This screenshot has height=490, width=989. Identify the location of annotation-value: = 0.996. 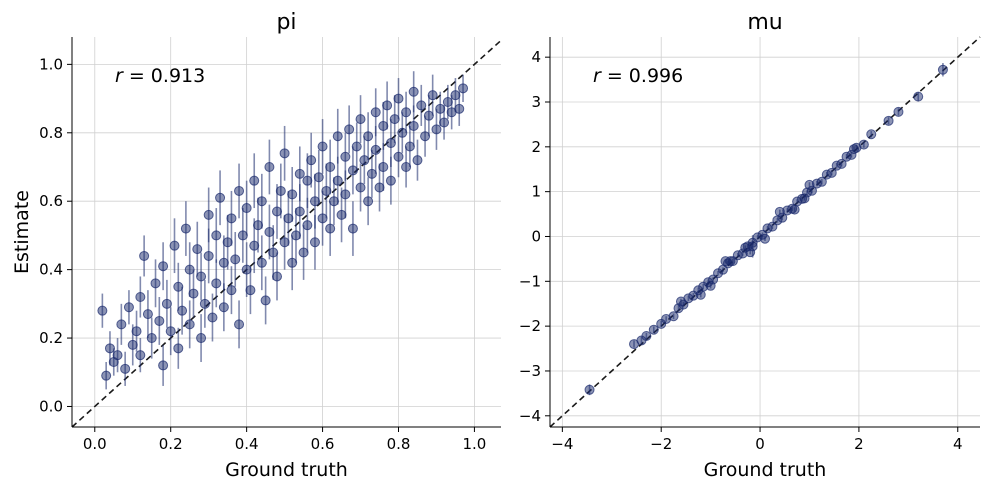
(642, 76).